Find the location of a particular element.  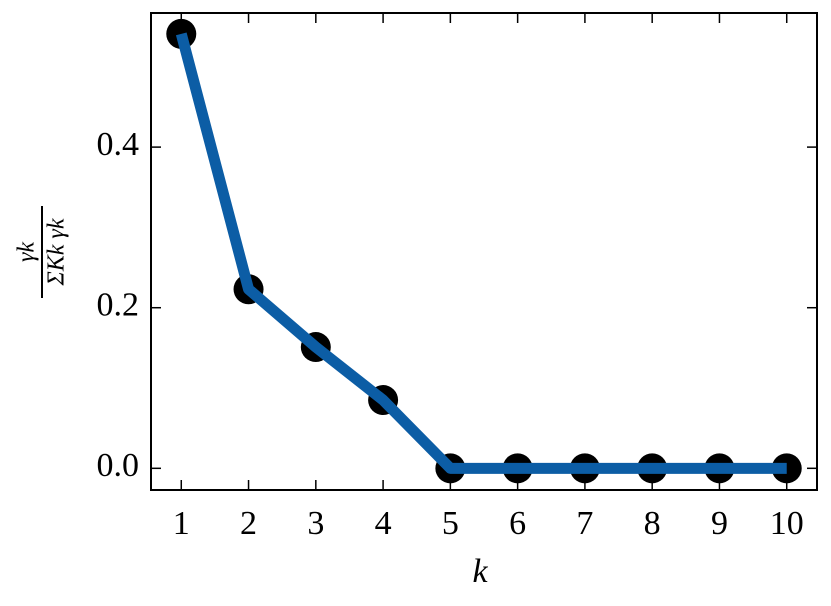

y-axis-label: γk ΣKk γk is located at coordinates (42, 252).